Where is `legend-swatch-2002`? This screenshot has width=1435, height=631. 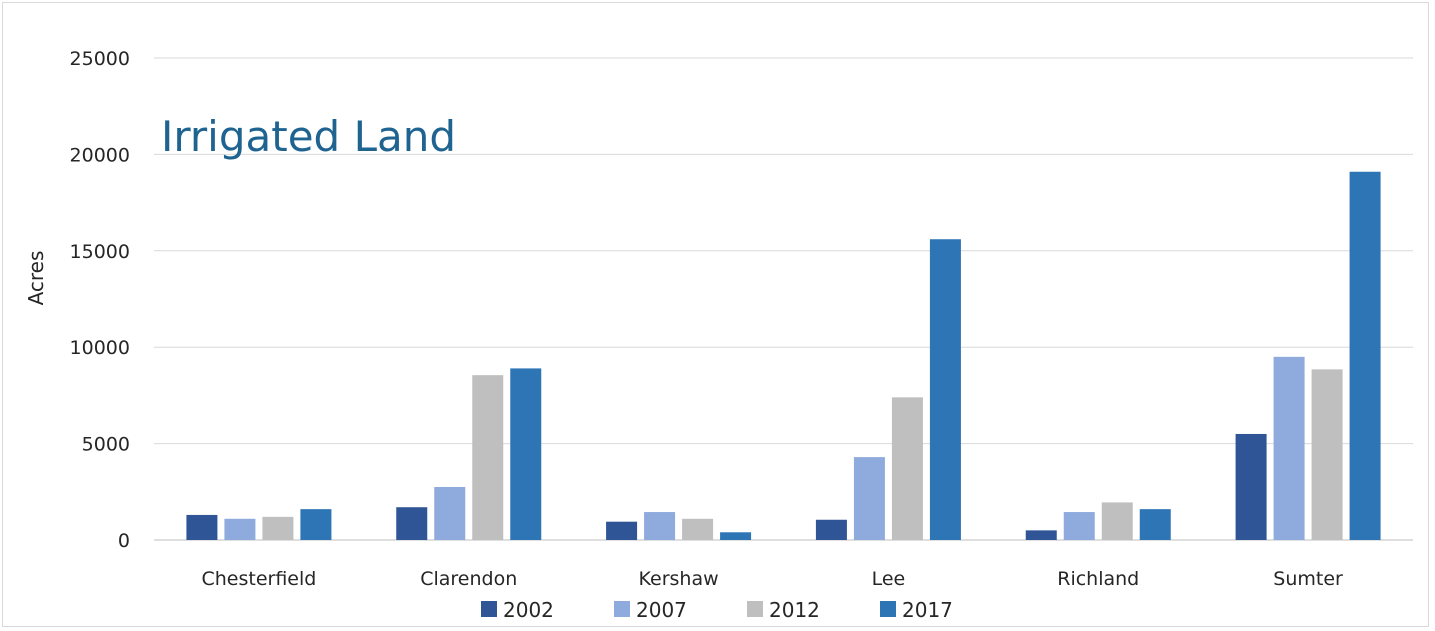 legend-swatch-2002 is located at coordinates (489, 609).